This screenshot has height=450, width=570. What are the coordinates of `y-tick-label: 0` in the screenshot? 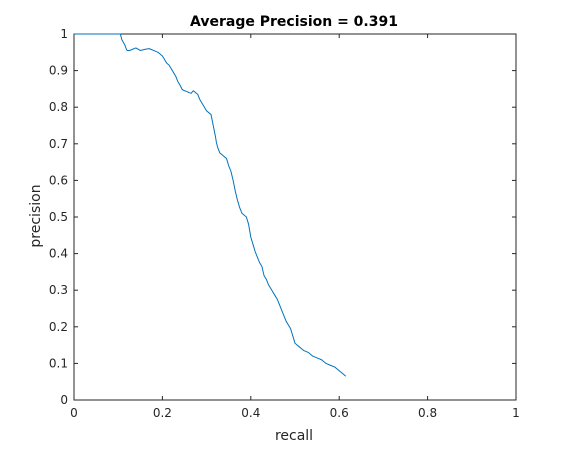 It's located at (64, 400).